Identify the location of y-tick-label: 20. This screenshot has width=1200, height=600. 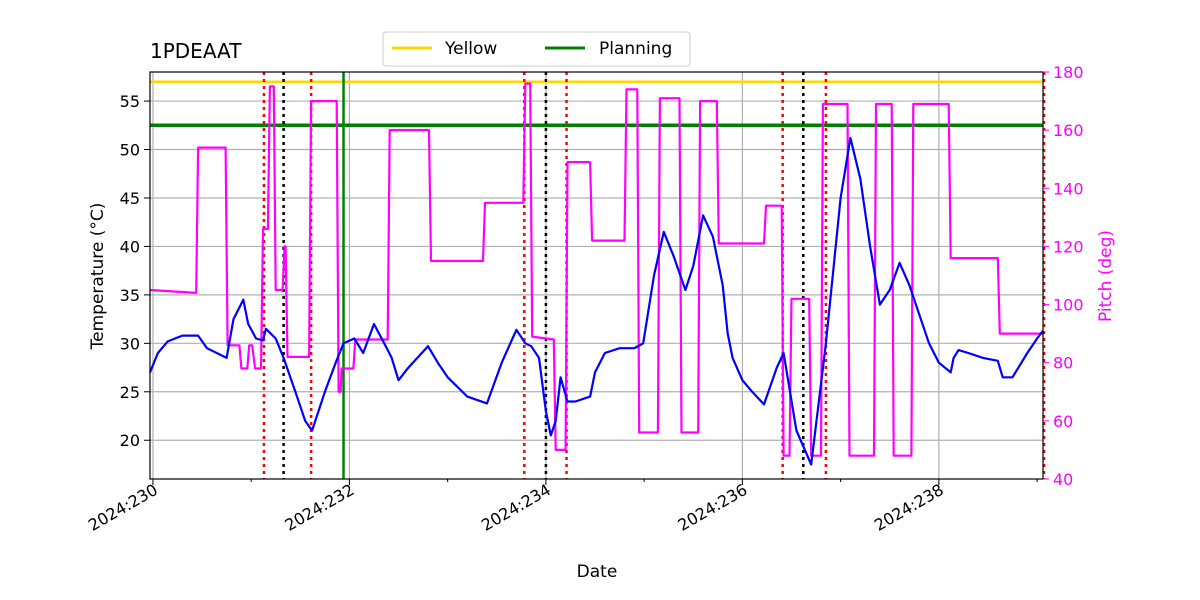
(130, 440).